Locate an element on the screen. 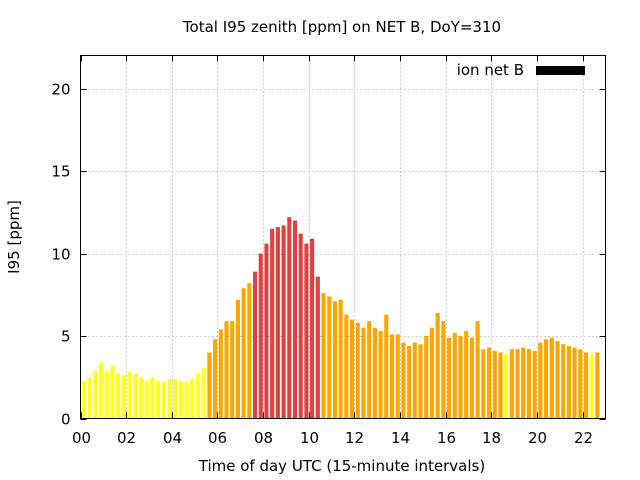  y-tick-label: 5 is located at coordinates (66, 337).